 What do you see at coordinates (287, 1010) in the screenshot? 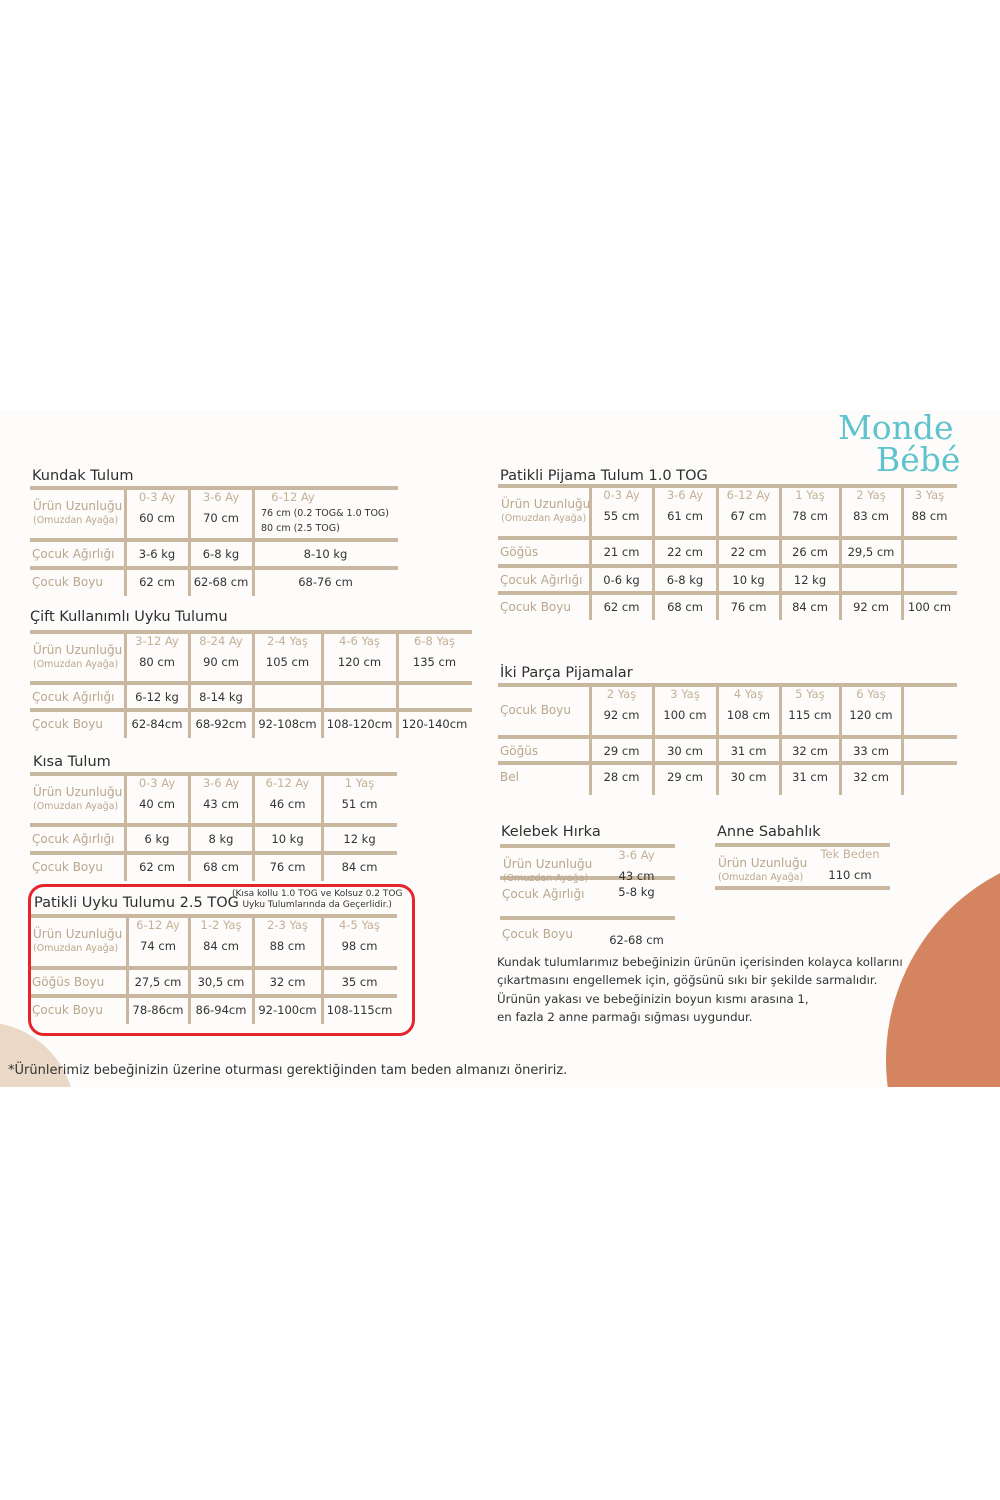
I see `patikli_uyku-cell: 92-100cm` at bounding box center [287, 1010].